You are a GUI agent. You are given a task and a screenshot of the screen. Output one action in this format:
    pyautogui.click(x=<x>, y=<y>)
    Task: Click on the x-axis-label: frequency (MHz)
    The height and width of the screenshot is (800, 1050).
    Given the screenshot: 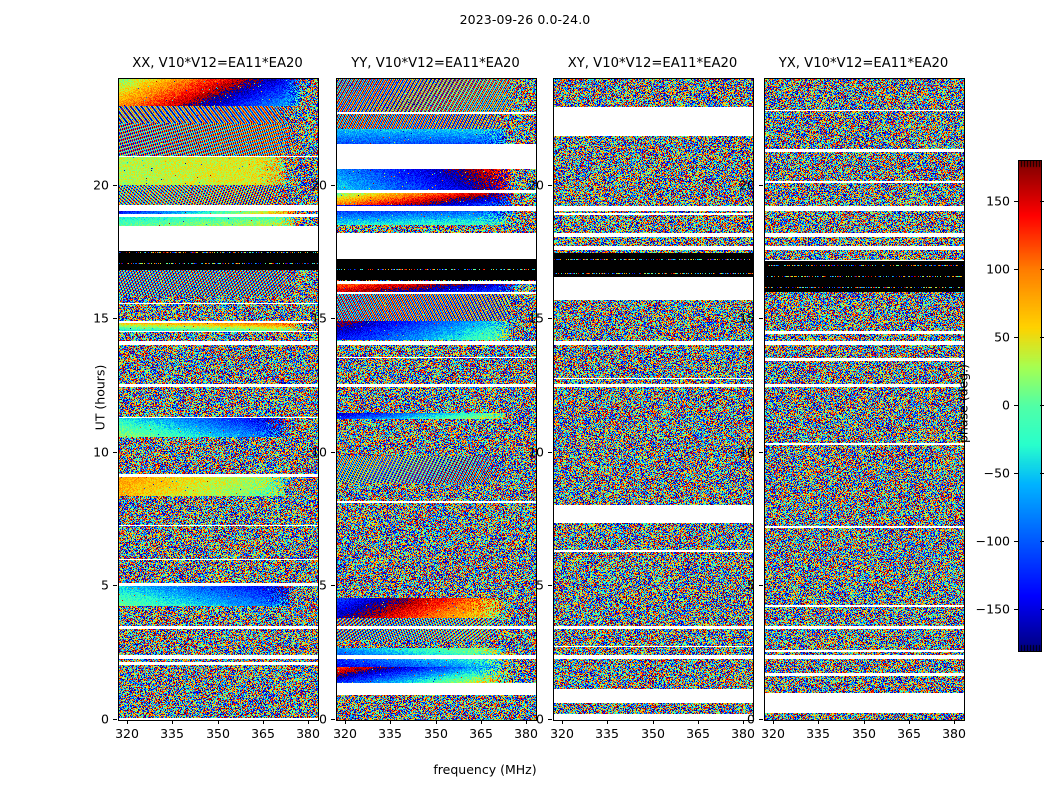 What is the action you would take?
    pyautogui.click(x=485, y=769)
    